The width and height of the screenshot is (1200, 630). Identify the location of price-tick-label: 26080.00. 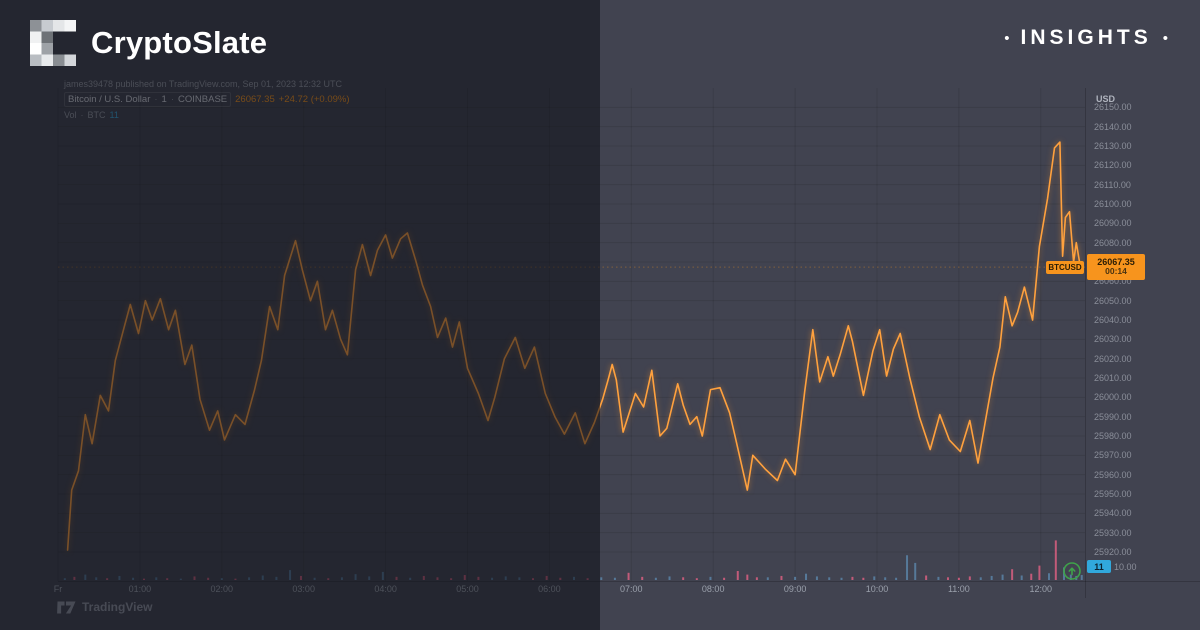
(1113, 242).